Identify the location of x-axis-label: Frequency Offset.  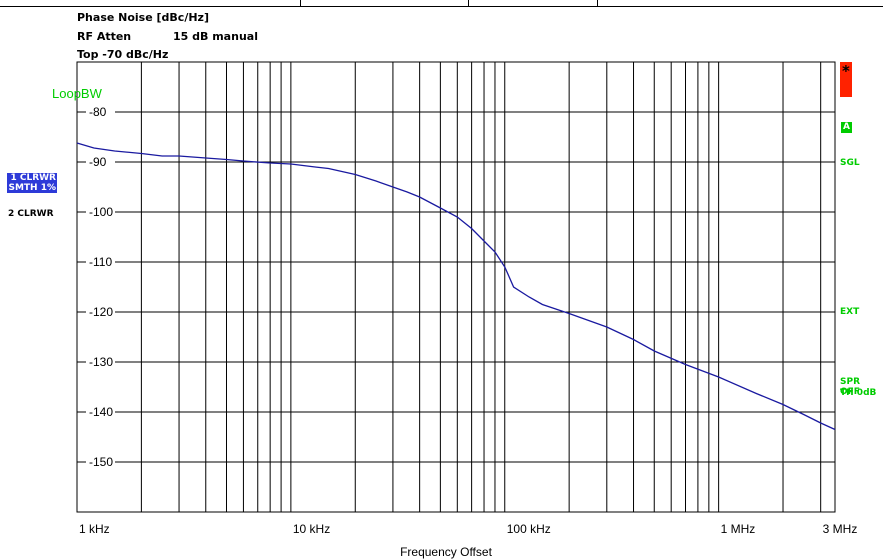
(446, 552).